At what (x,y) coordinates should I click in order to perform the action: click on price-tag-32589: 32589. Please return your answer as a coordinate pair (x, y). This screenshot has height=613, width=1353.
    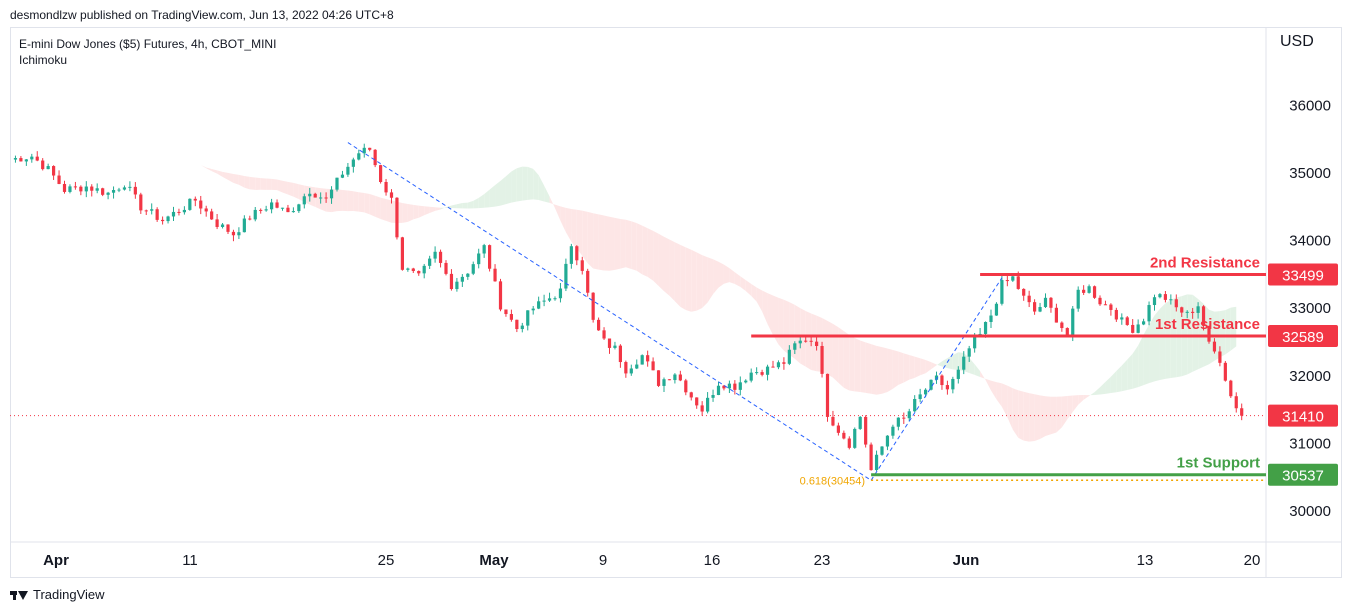
    Looking at the image, I should click on (1303, 335).